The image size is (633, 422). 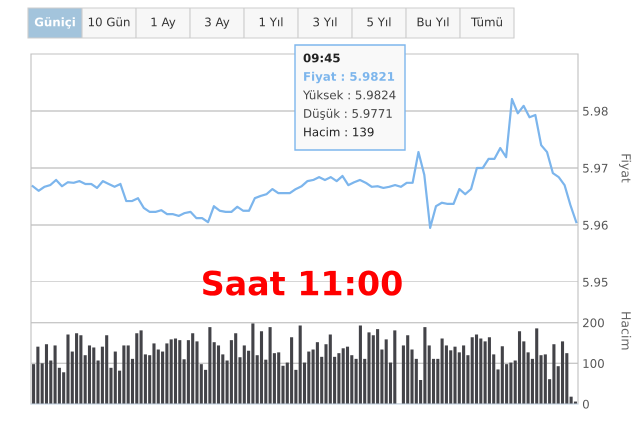 What do you see at coordinates (349, 95) in the screenshot?
I see `annotation: Yüksek : 5.9824` at bounding box center [349, 95].